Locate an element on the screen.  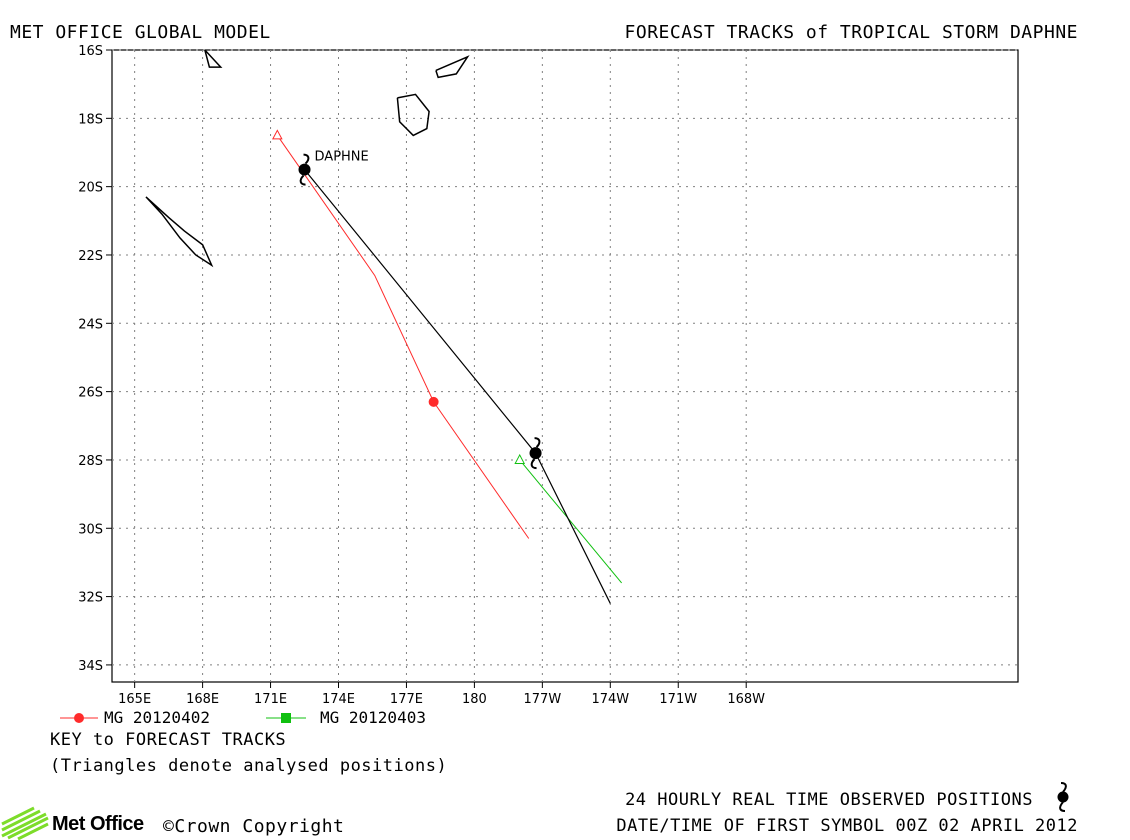
lon-tick-label: 168E is located at coordinates (202, 699).